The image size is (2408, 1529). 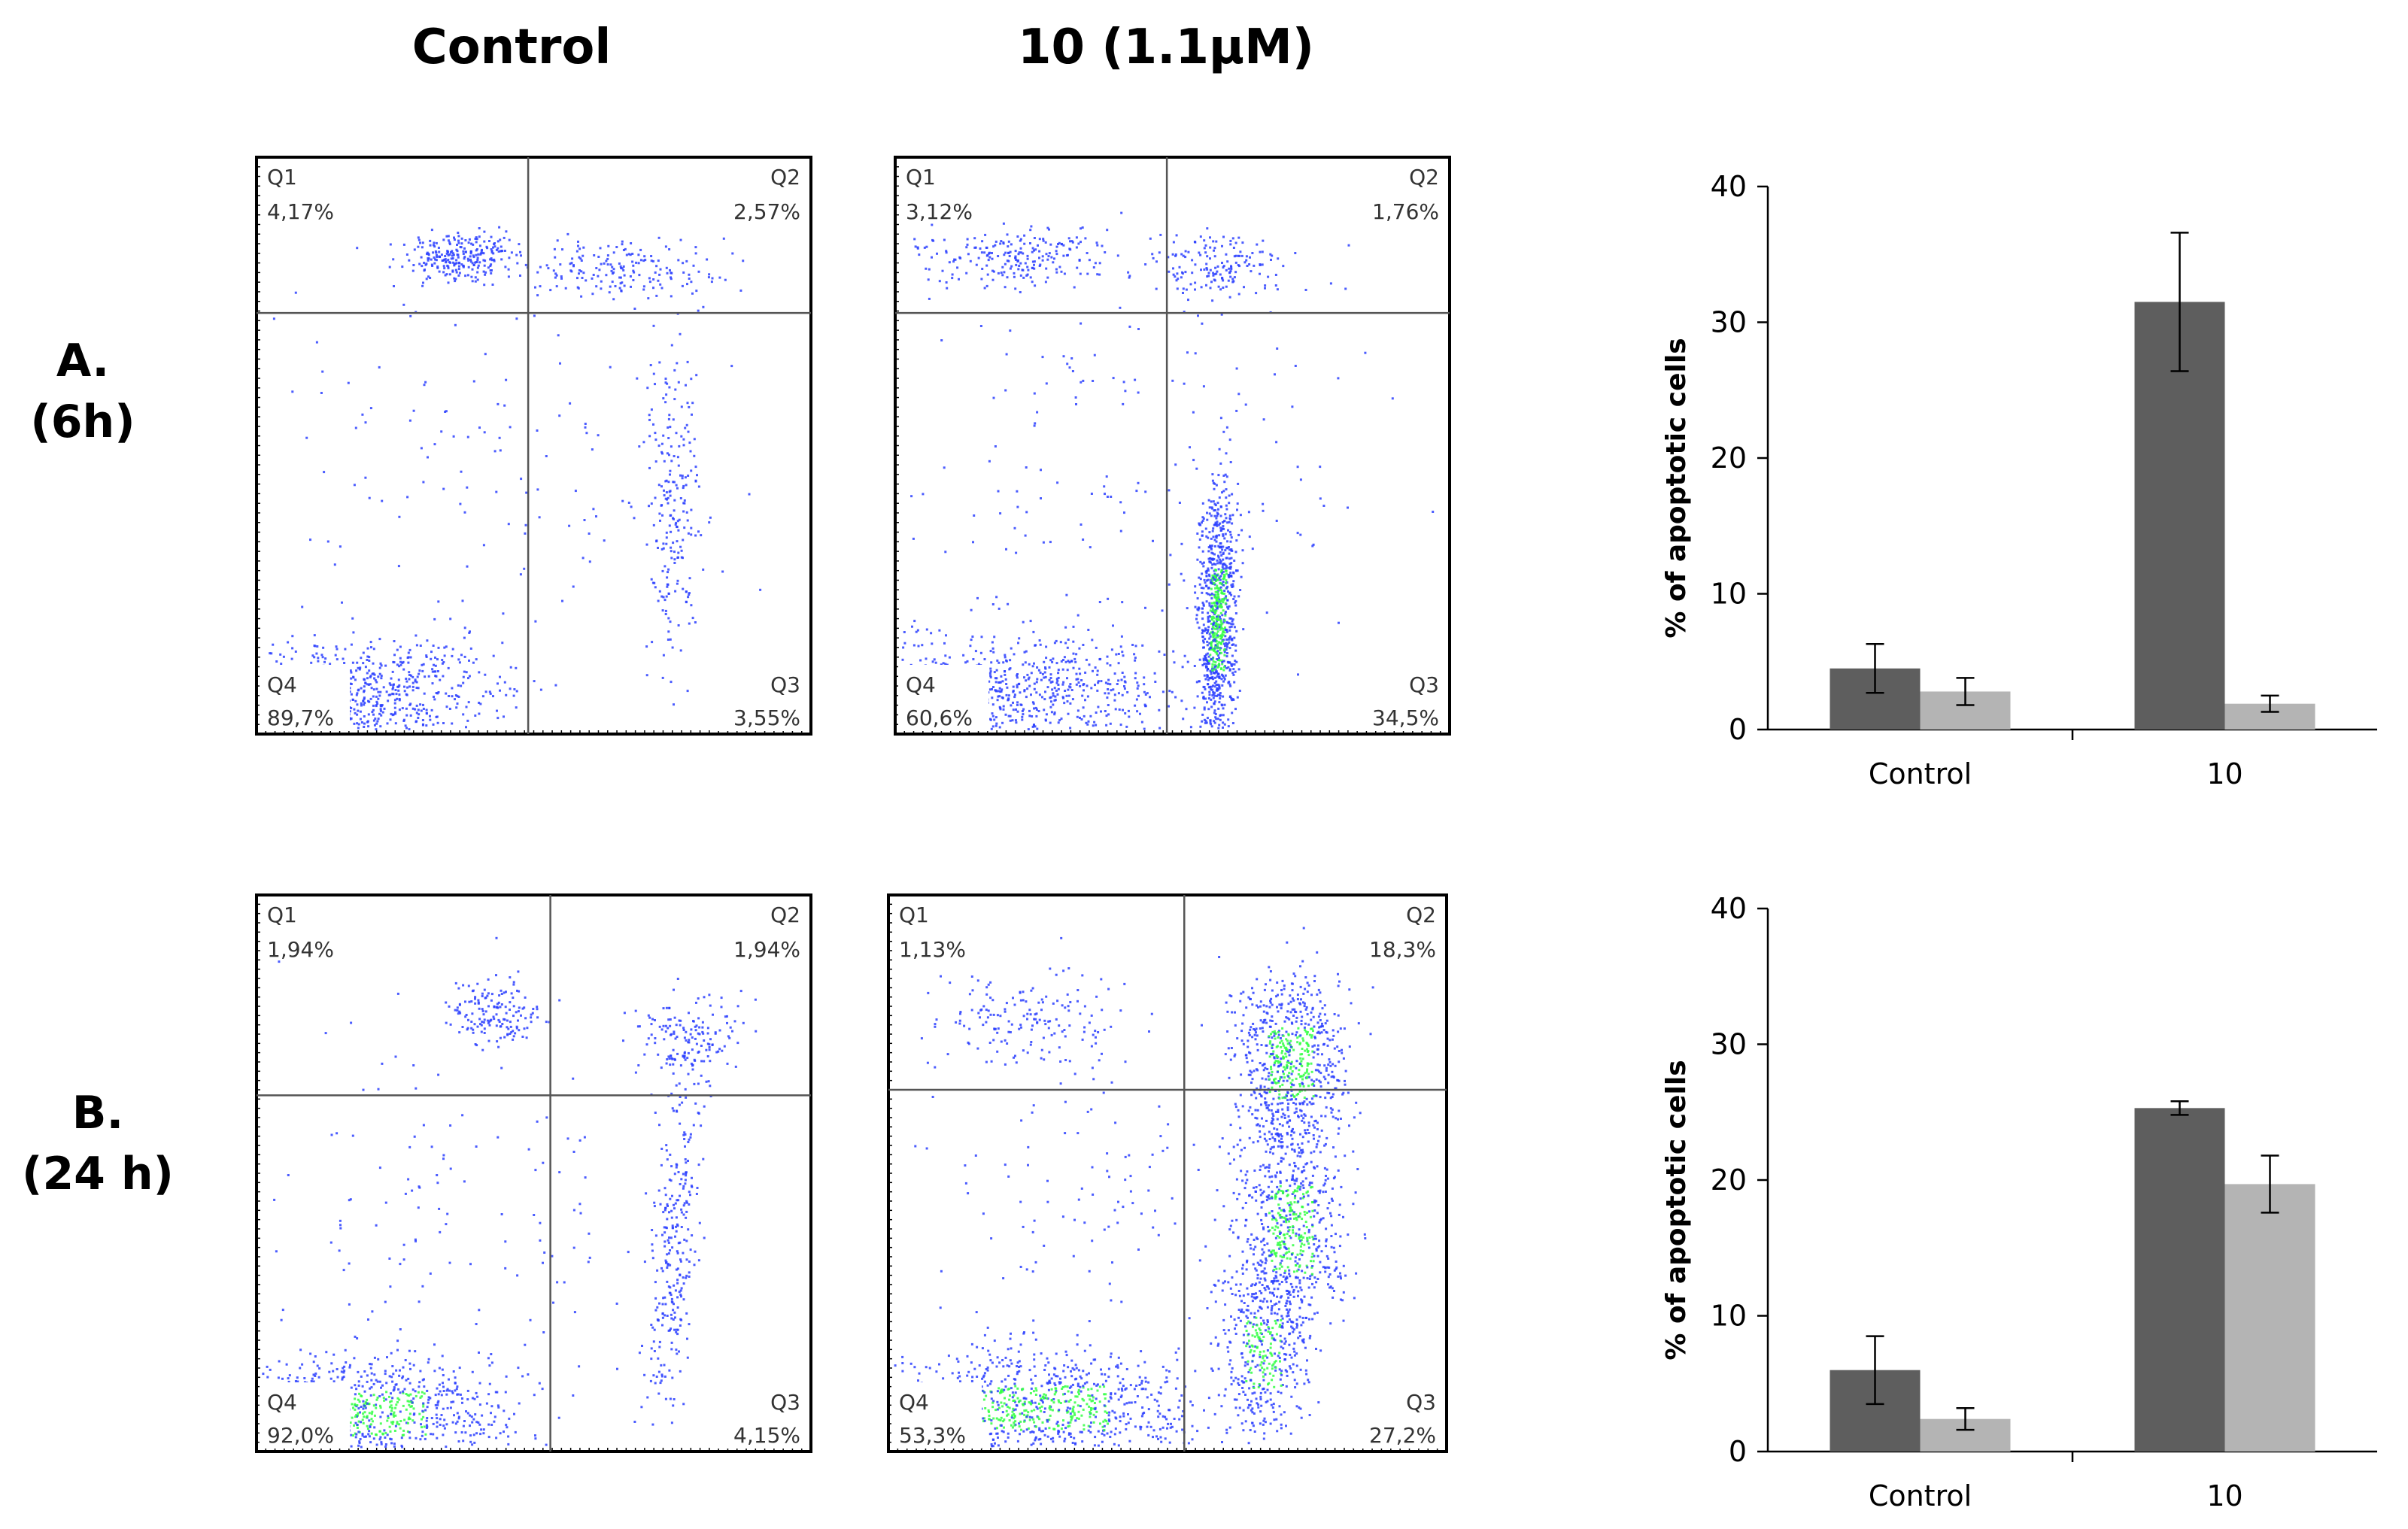 What do you see at coordinates (933, 949) in the screenshot?
I see `quadrant-q1-value: 1,13%` at bounding box center [933, 949].